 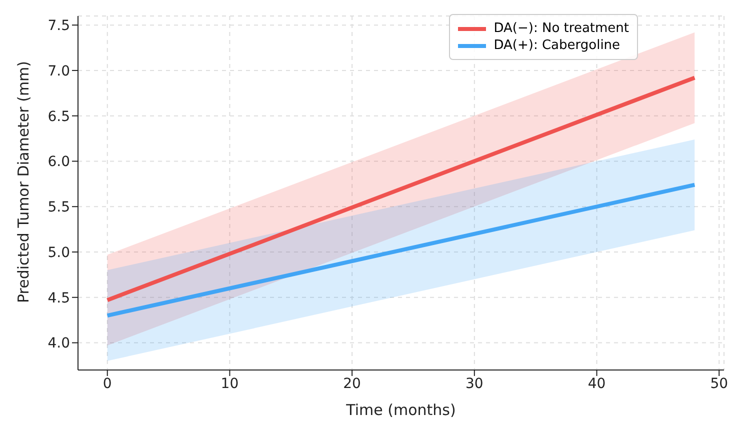 What do you see at coordinates (23, 181) in the screenshot?
I see `y-axis-title: Predicted Tumor Diameter (mm)` at bounding box center [23, 181].